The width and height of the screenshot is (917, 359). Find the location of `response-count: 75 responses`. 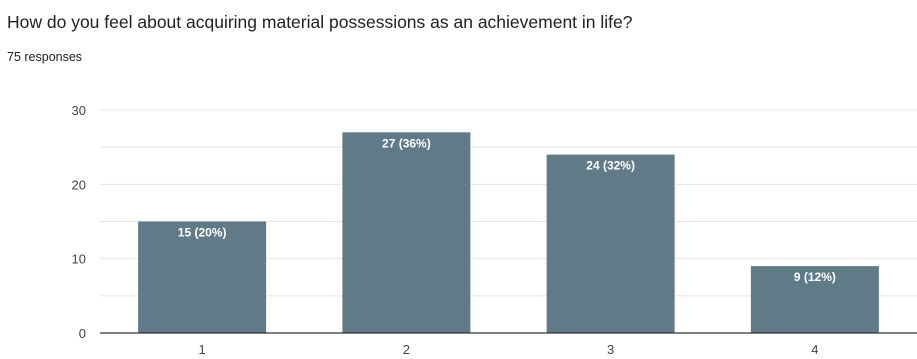

response-count: 75 responses is located at coordinates (45, 57).